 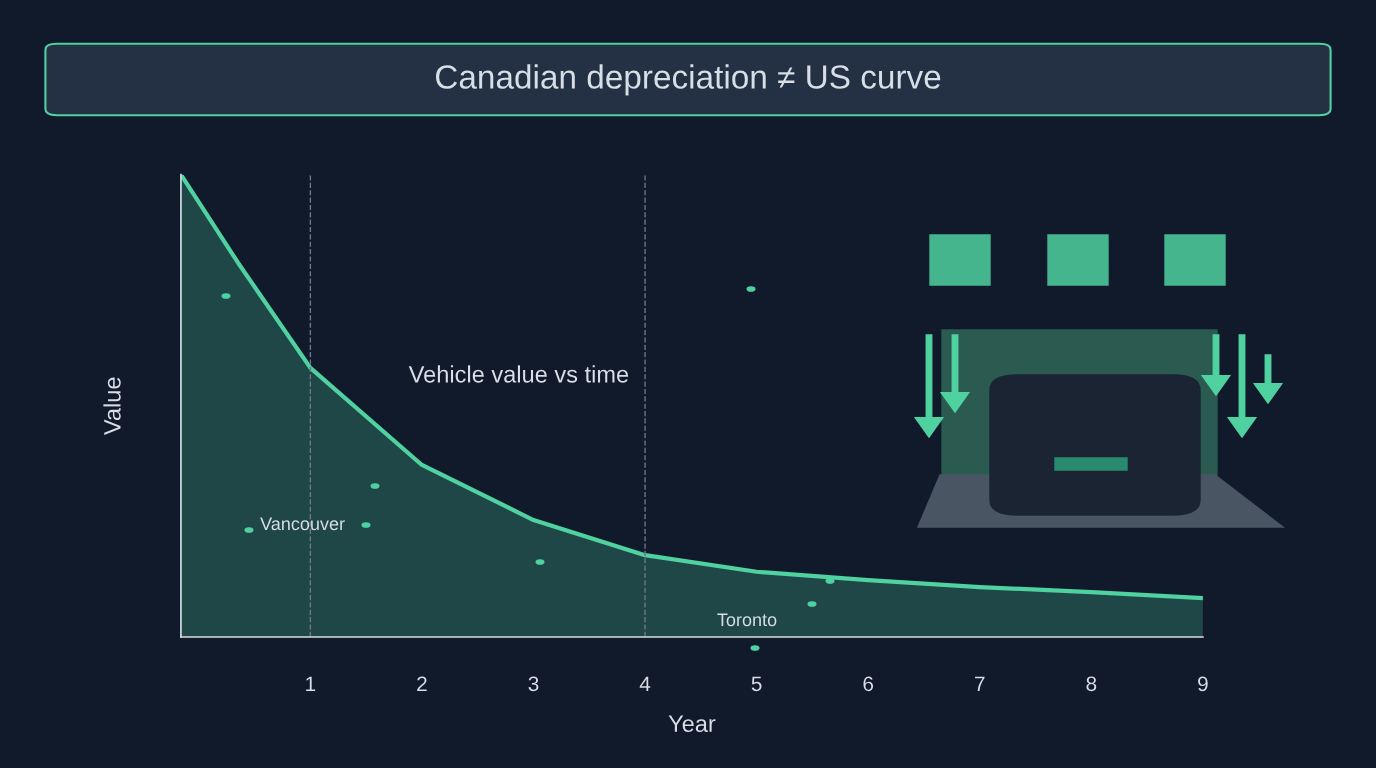 What do you see at coordinates (980, 683) in the screenshot?
I see `x-tick-label: 7` at bounding box center [980, 683].